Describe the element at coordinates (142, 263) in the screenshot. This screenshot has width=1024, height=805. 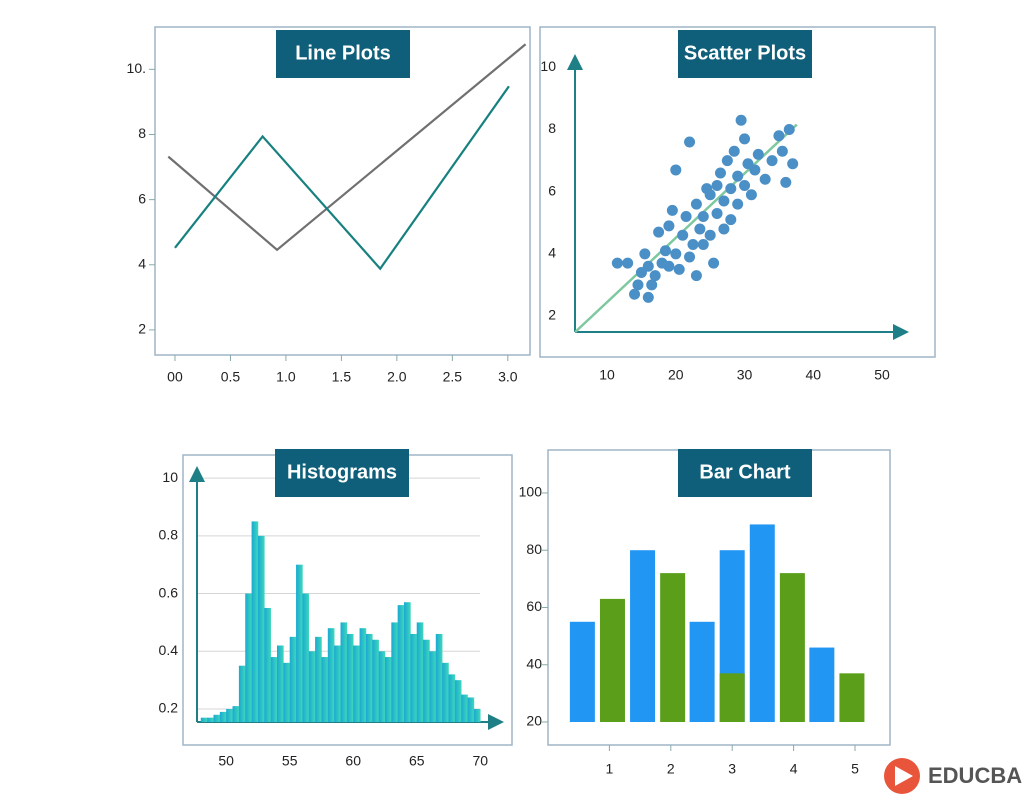
I see `y-tick-label: 4` at that location.